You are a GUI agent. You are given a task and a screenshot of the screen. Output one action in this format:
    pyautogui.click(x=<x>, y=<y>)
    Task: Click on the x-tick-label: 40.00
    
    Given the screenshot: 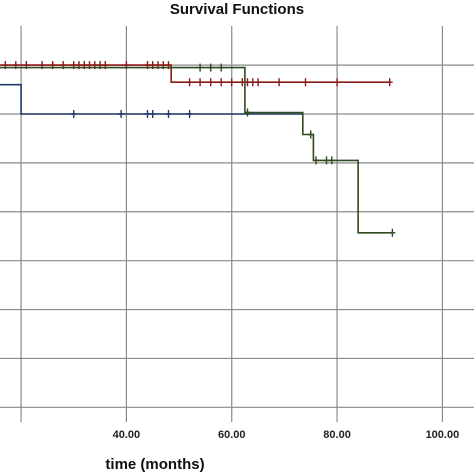 What is the action you would take?
    pyautogui.click(x=127, y=435)
    